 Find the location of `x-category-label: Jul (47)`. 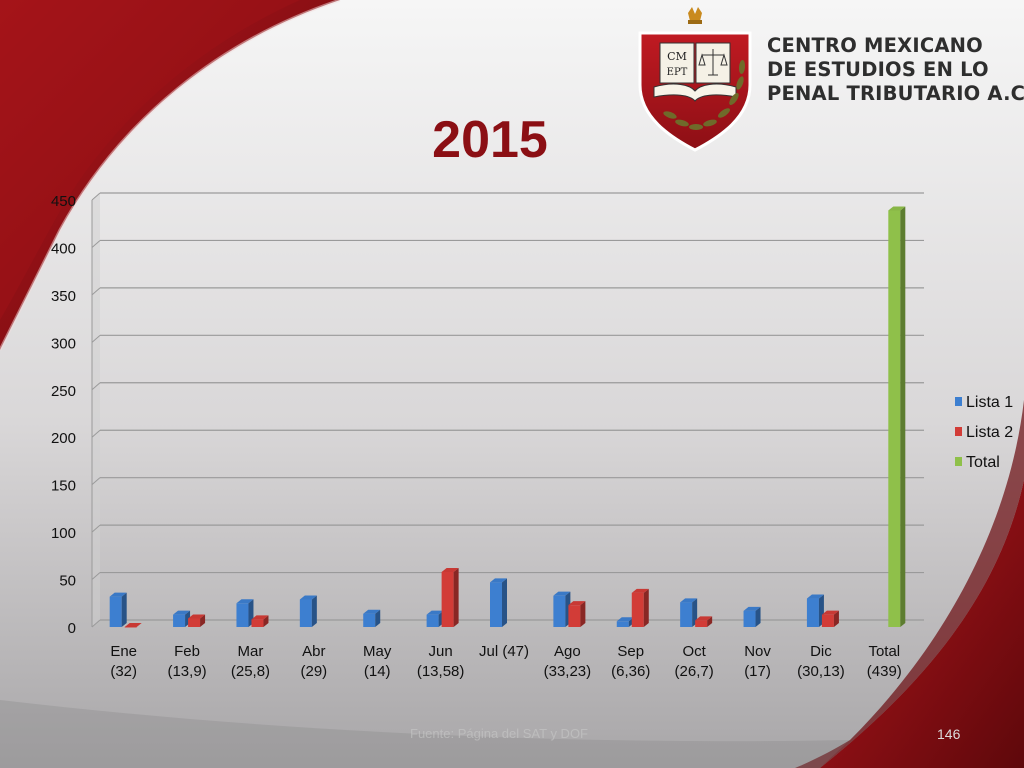

x-category-label: Jul (47) is located at coordinates (504, 651).